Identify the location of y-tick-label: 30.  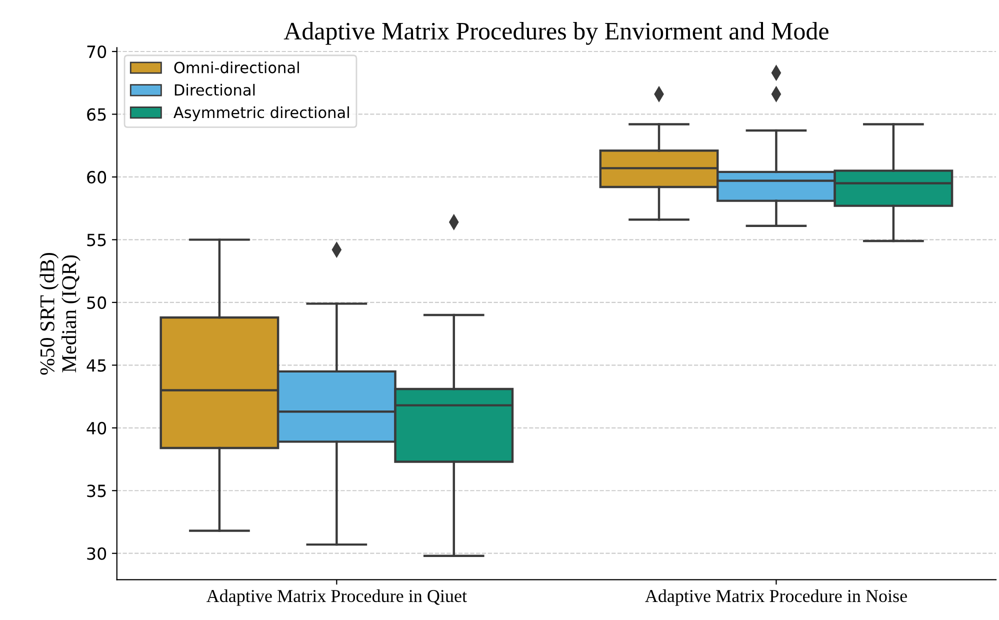
(96, 553).